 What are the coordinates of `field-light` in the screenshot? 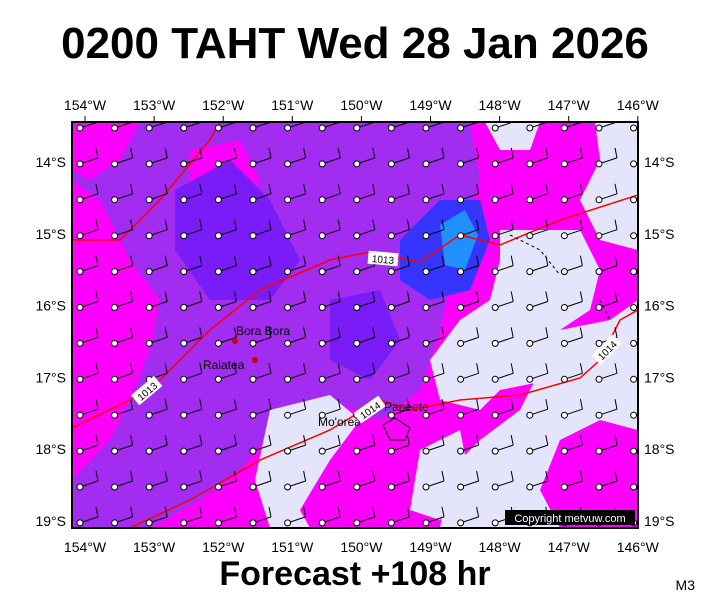 It's located at (534, 379).